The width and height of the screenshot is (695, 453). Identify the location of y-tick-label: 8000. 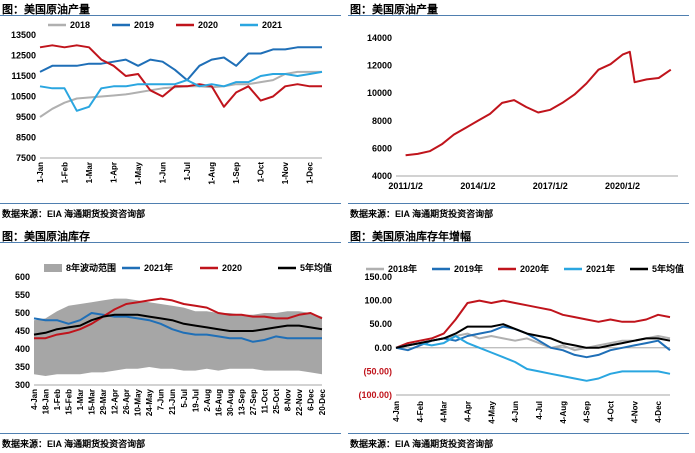
(382, 121).